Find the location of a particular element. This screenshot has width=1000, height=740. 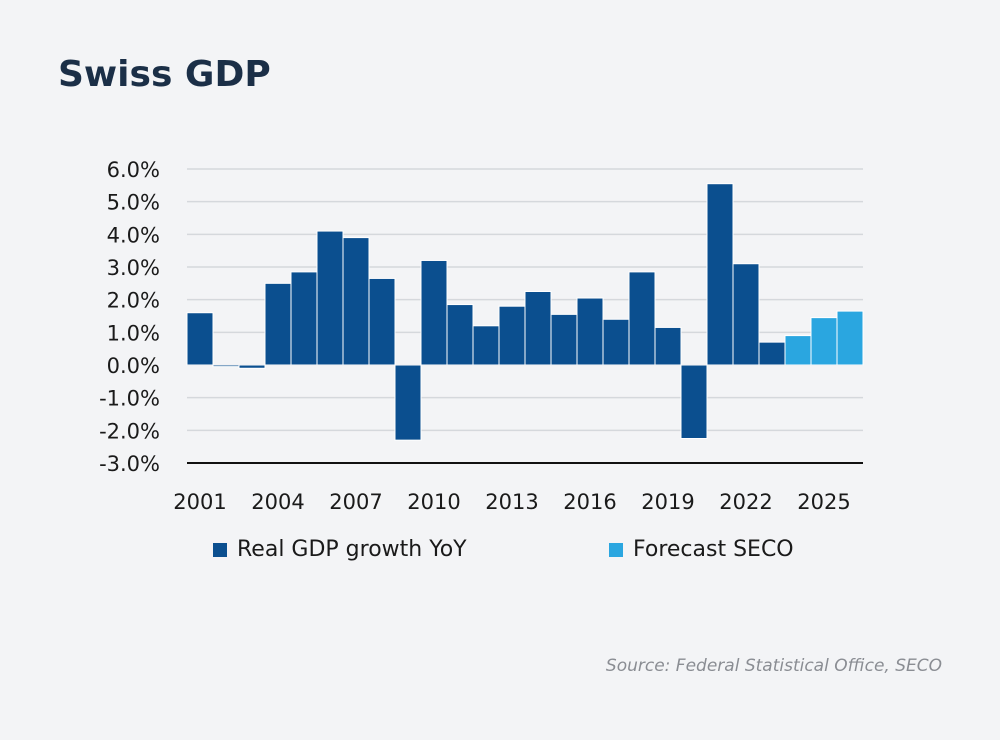

legend-swatch-forecast is located at coordinates (616, 549).